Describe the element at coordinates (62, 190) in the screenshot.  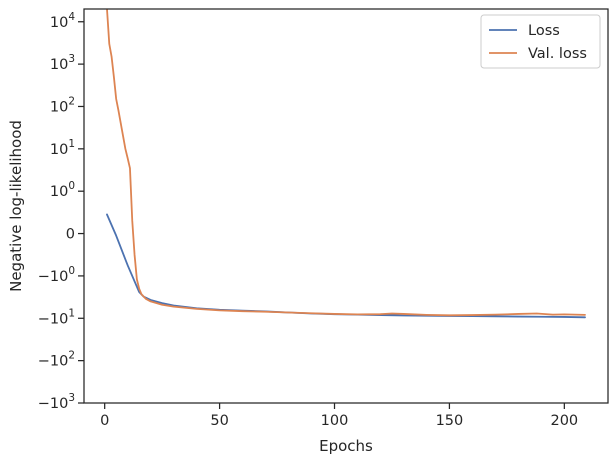
I see `y-tick-label: 10⁰` at that location.